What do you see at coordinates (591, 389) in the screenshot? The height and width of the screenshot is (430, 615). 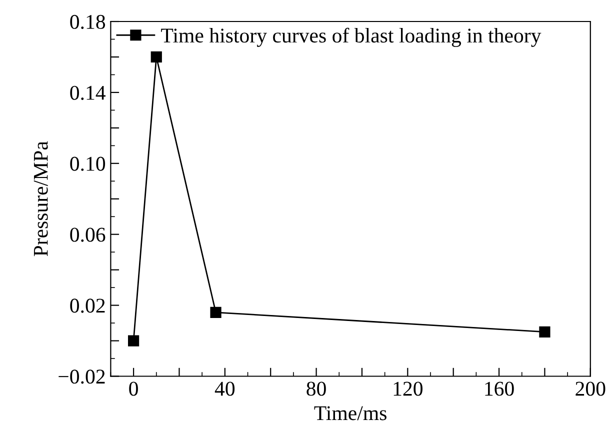 I see `x-tick-label: 200` at bounding box center [591, 389].